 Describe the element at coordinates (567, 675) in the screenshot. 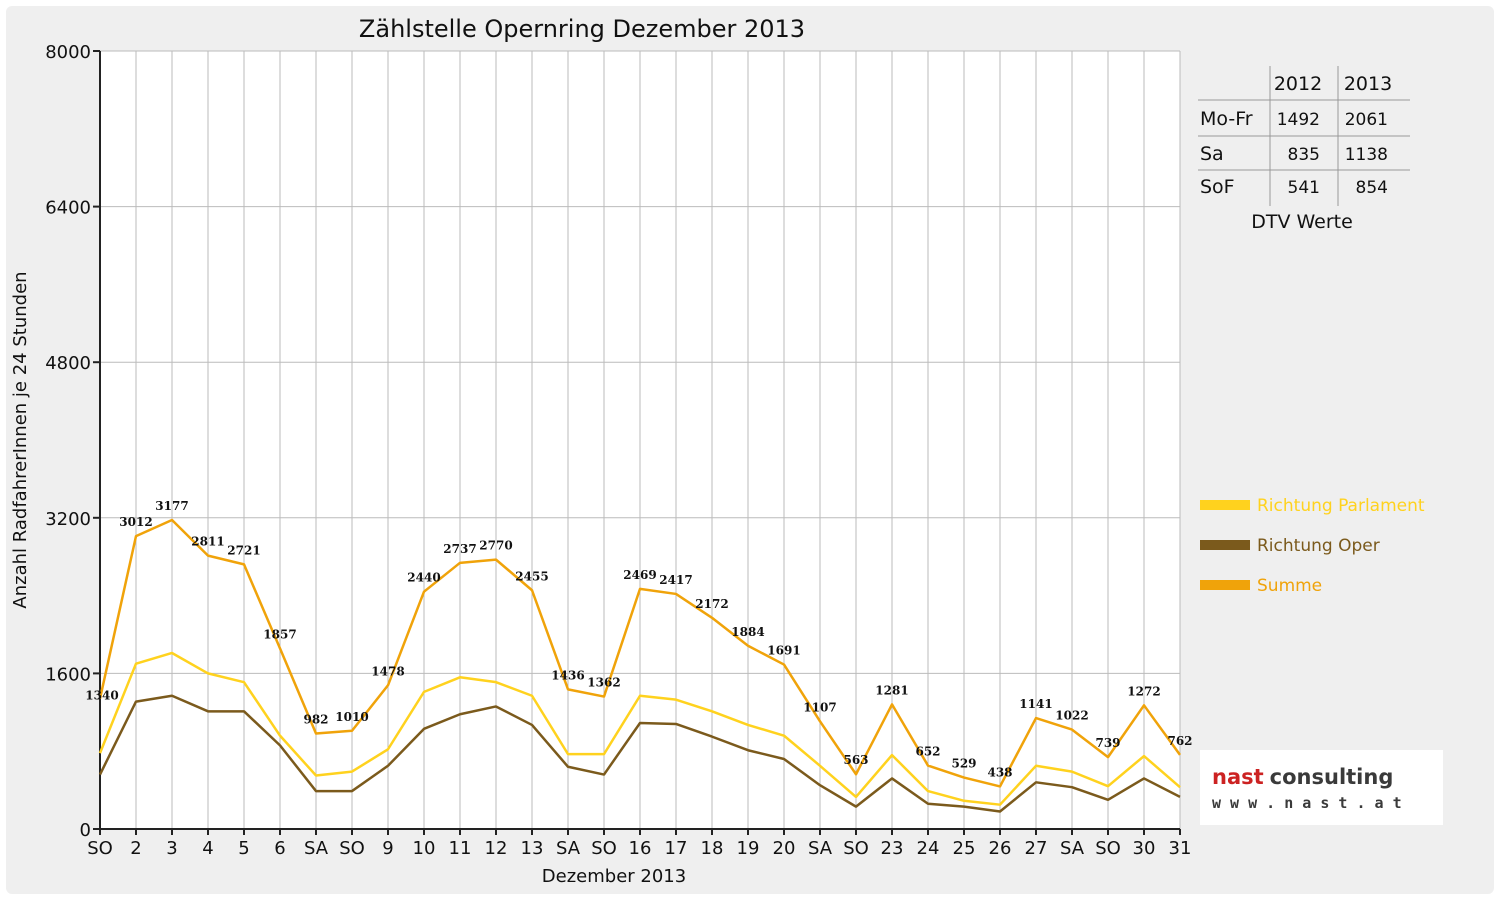

I see `data-label: 1436` at that location.